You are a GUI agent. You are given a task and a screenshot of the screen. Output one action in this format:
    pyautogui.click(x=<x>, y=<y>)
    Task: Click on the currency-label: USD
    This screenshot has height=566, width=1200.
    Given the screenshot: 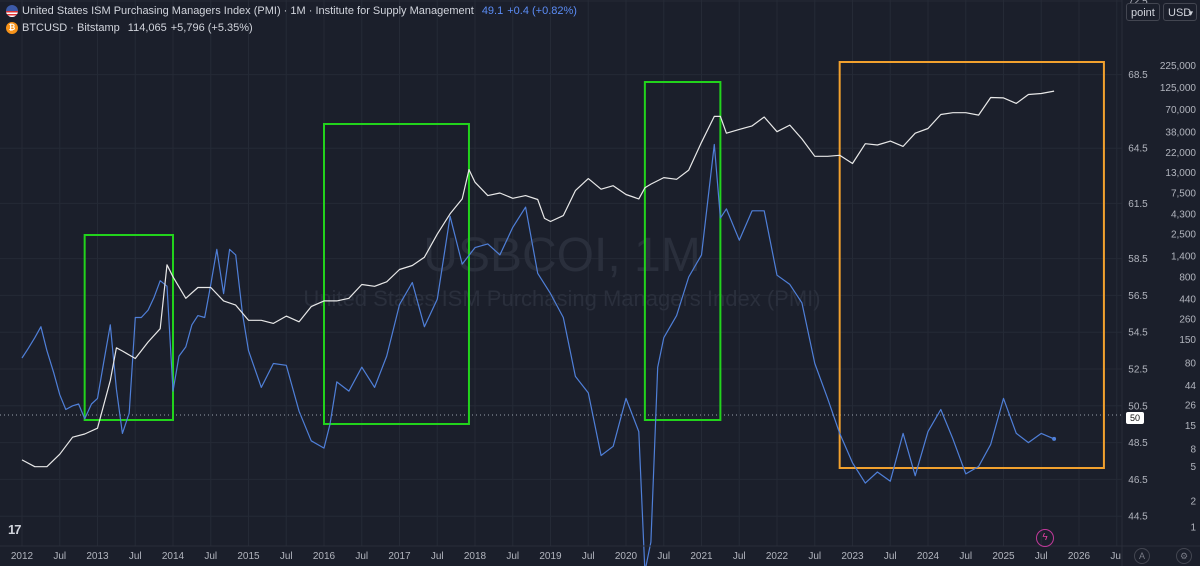 What is the action you would take?
    pyautogui.click(x=1180, y=13)
    